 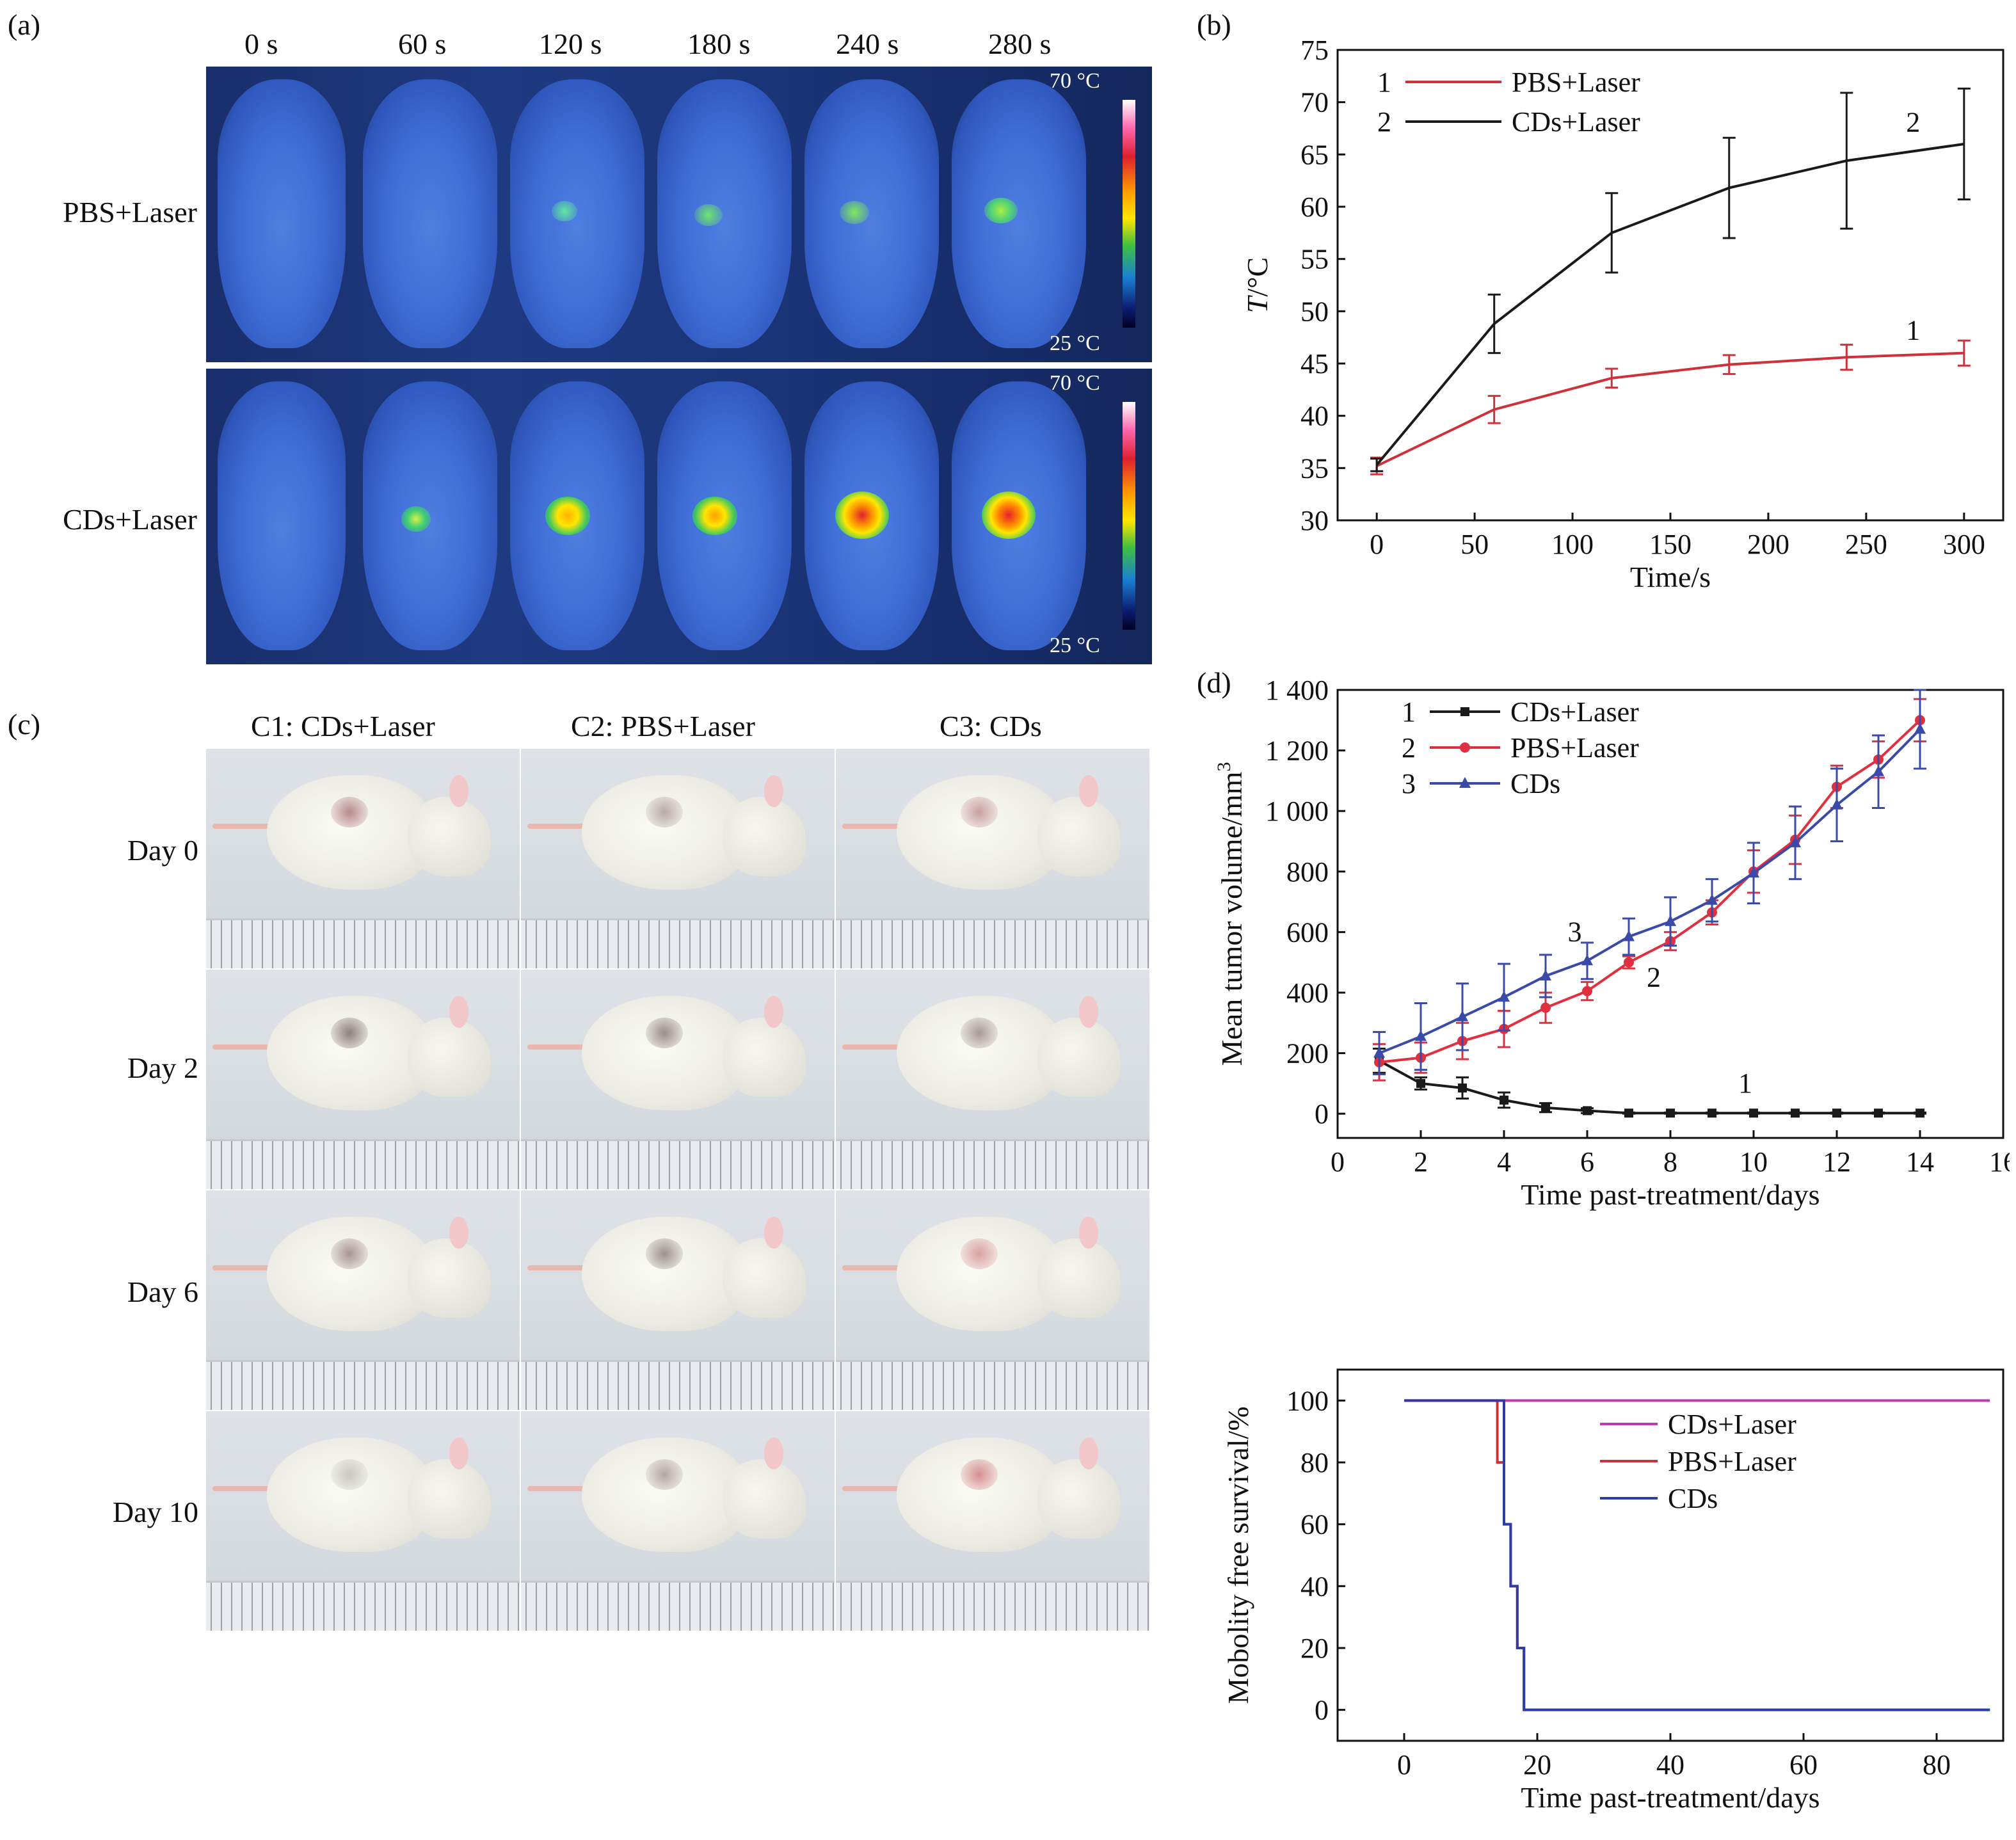 I want to click on photo-column-label-c2: C2: PBS+Laser, so click(x=663, y=726).